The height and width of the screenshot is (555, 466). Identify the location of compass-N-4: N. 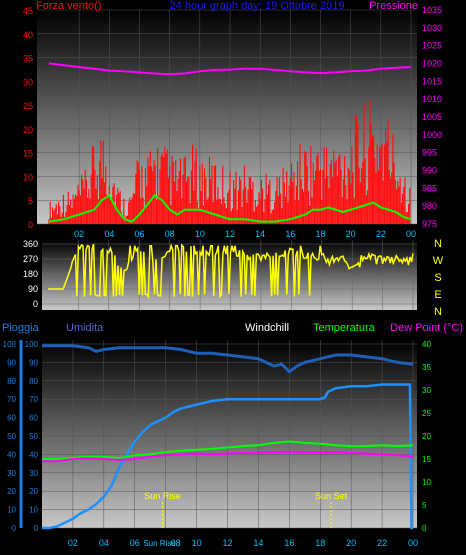
(438, 312).